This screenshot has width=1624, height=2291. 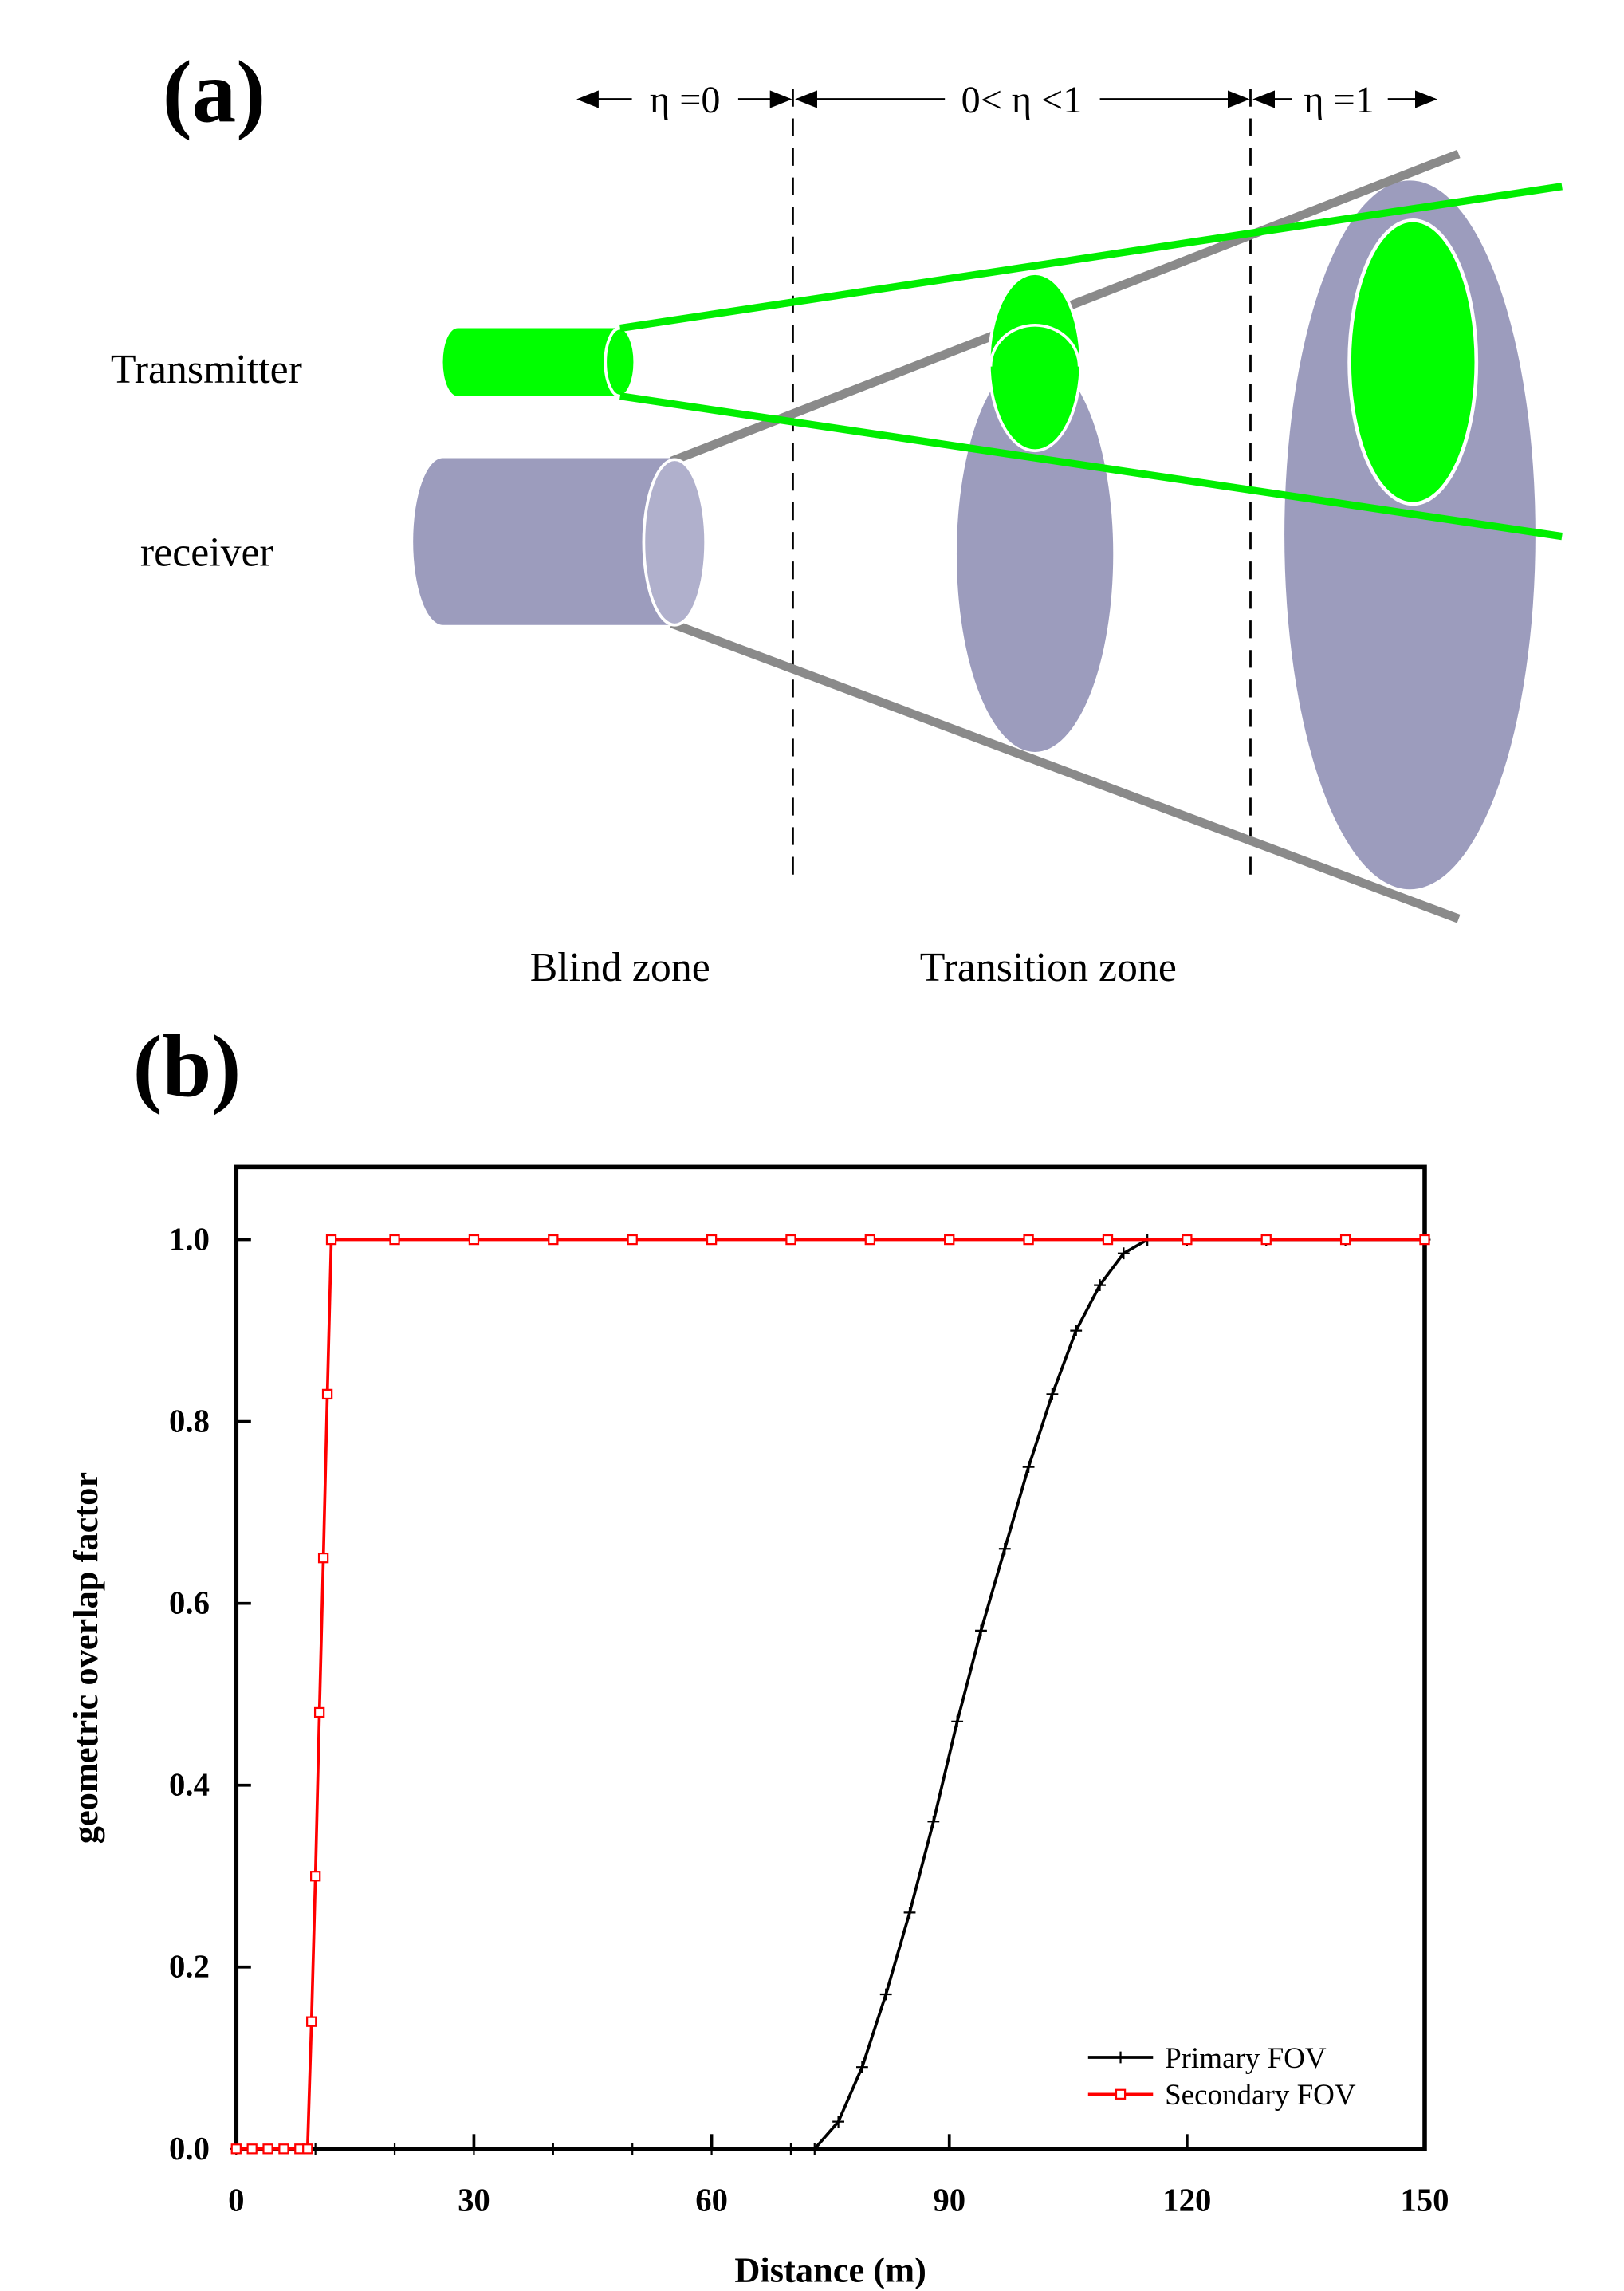 I want to click on transmitter-label: Transmitter, so click(x=207, y=370).